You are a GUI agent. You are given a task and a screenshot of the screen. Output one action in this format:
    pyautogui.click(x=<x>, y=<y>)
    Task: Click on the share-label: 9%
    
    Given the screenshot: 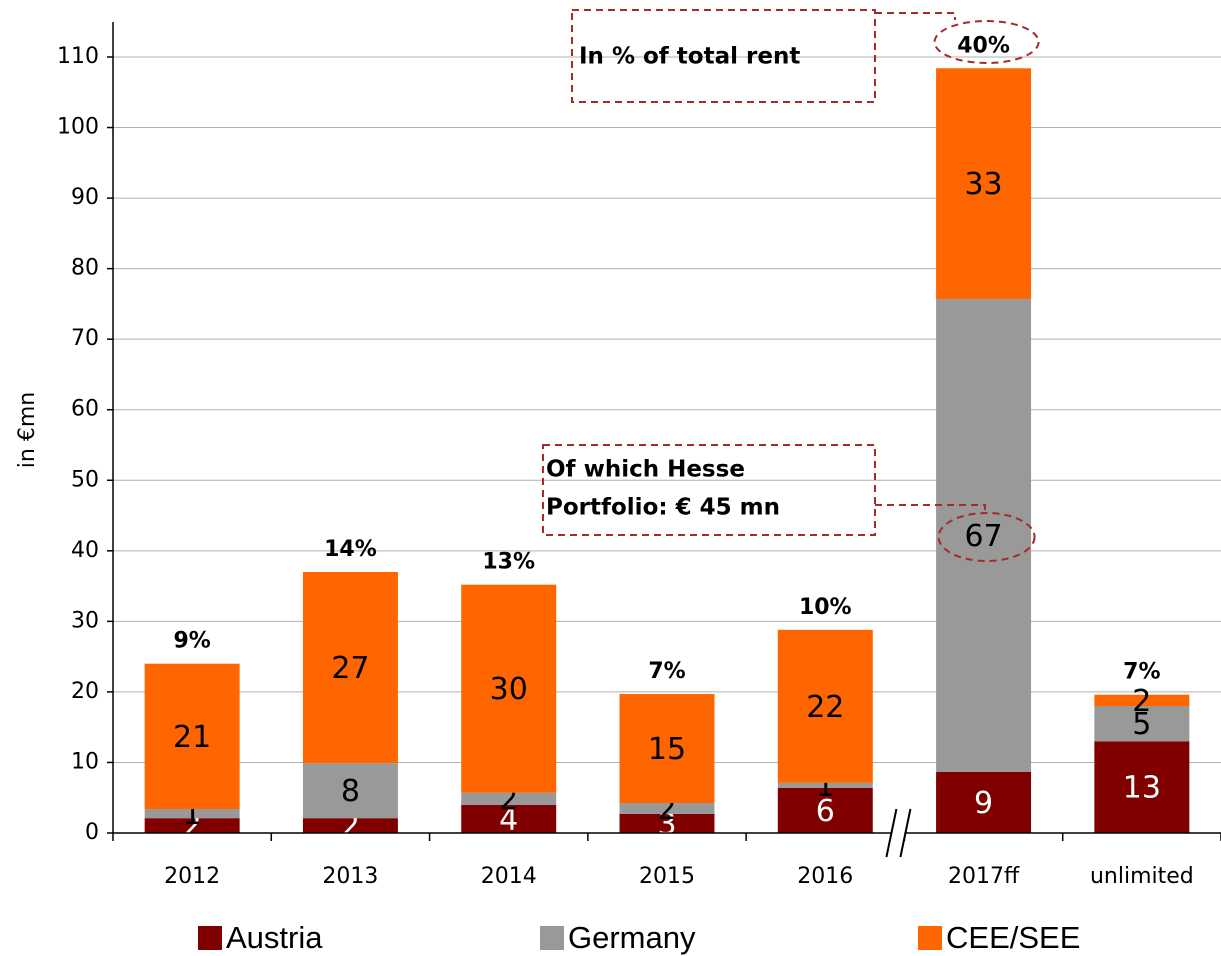 What is the action you would take?
    pyautogui.click(x=191, y=641)
    